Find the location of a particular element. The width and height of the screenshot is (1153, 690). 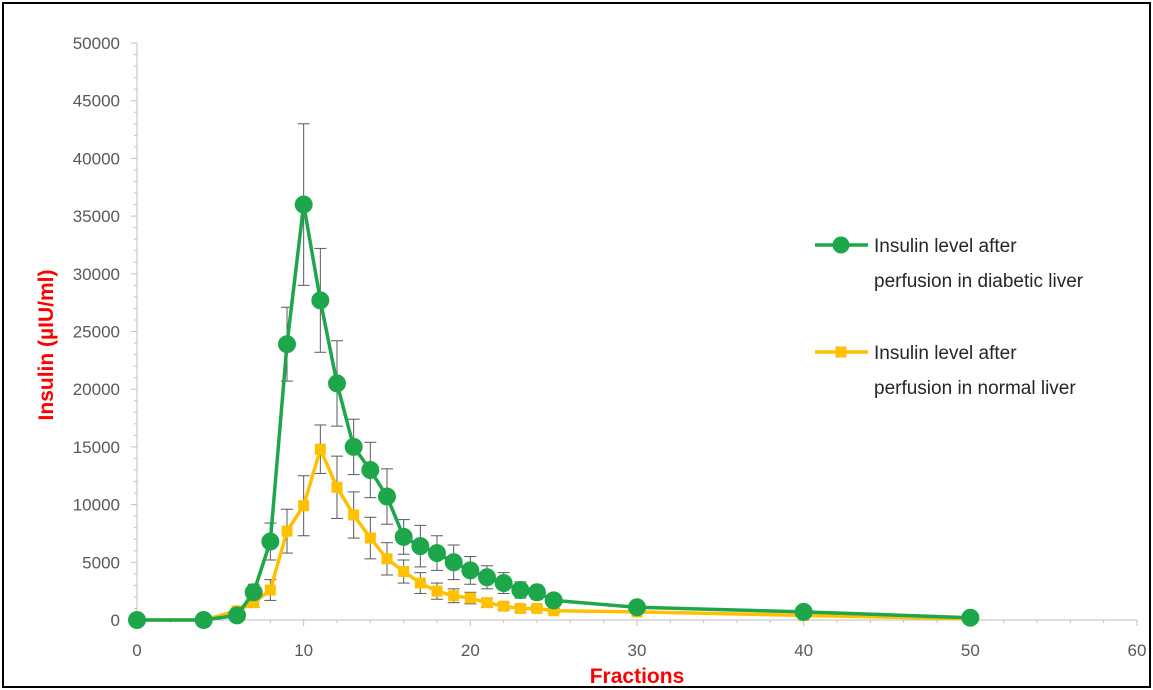

y-tick-label: 50000 is located at coordinates (96, 43).